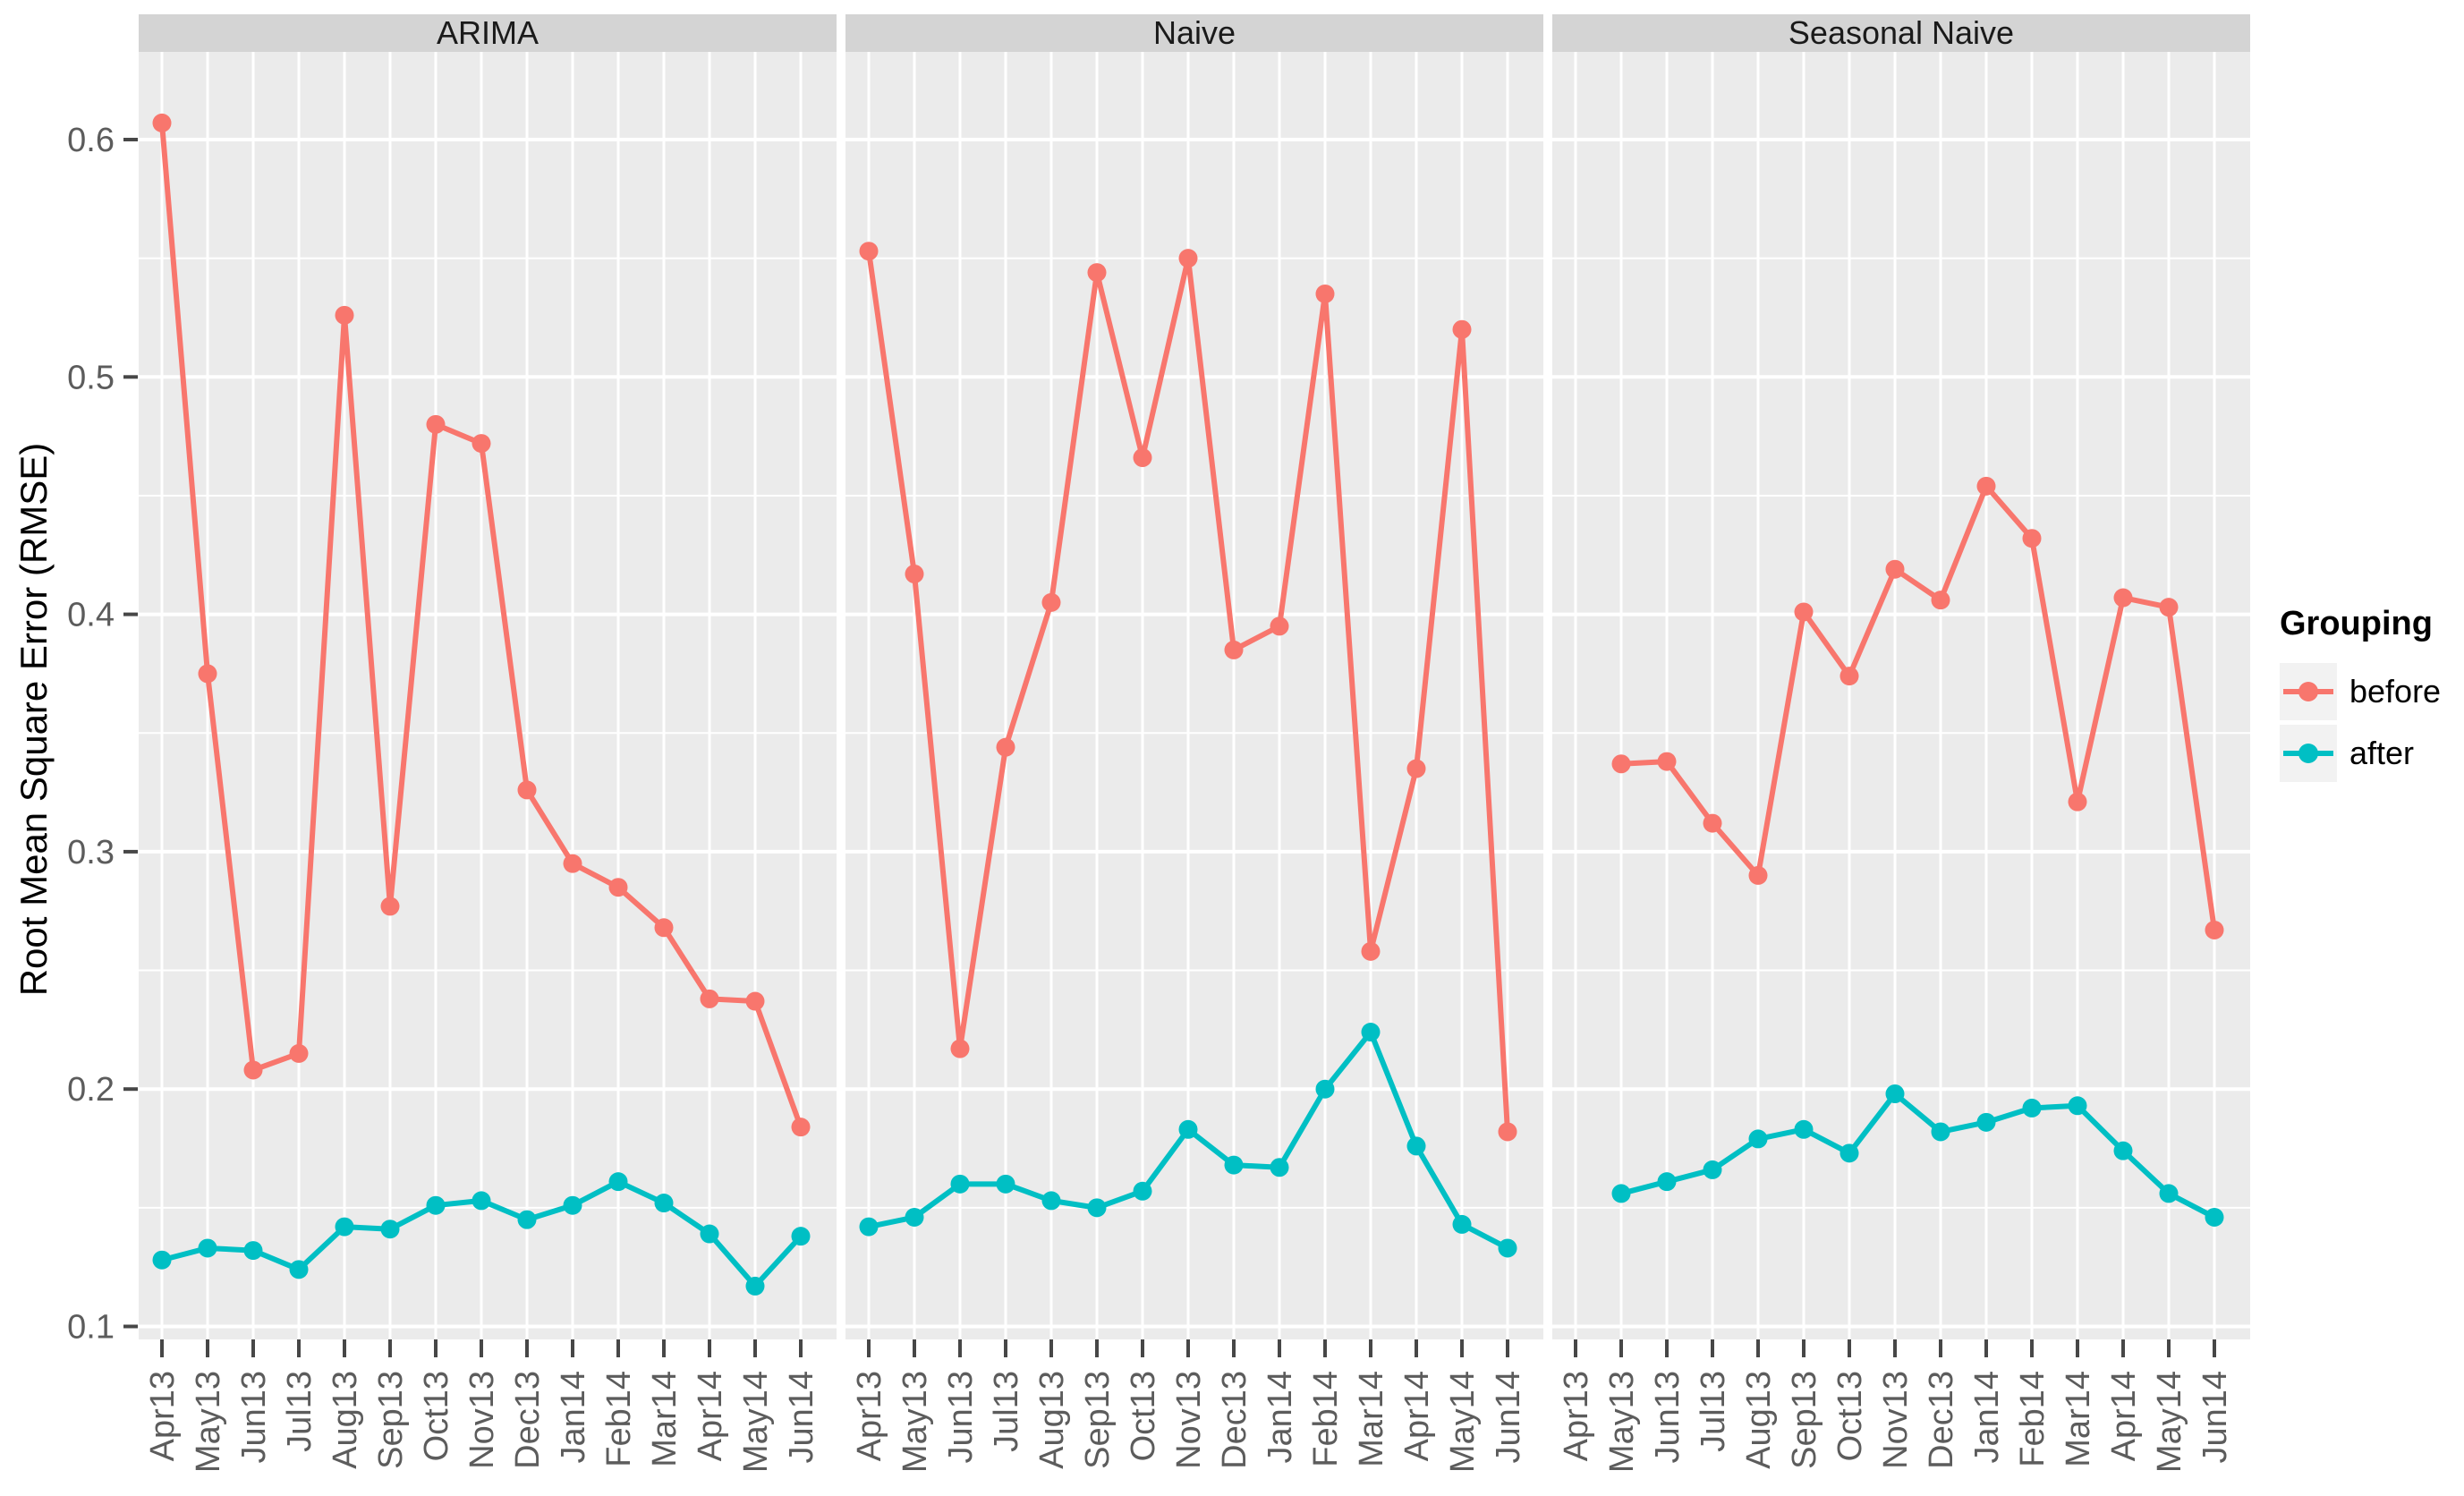 The height and width of the screenshot is (1496, 2464). What do you see at coordinates (2169, 1422) in the screenshot?
I see `x-tick-label: May14` at bounding box center [2169, 1422].